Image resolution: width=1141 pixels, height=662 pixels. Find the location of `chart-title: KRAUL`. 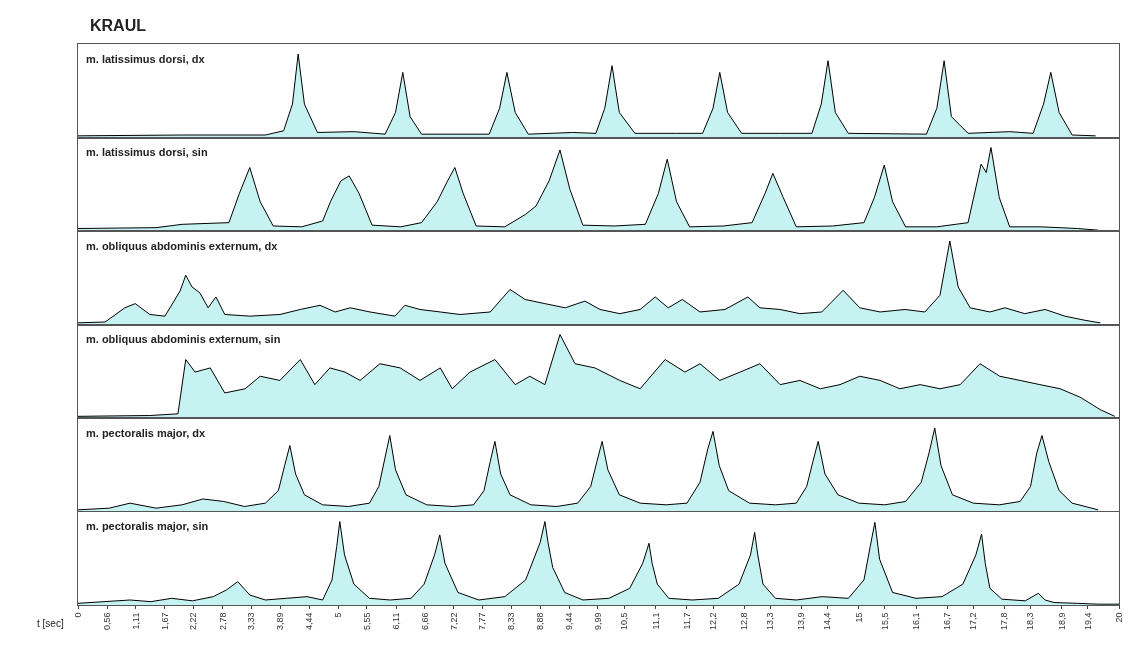

chart-title: KRAUL is located at coordinates (118, 25).